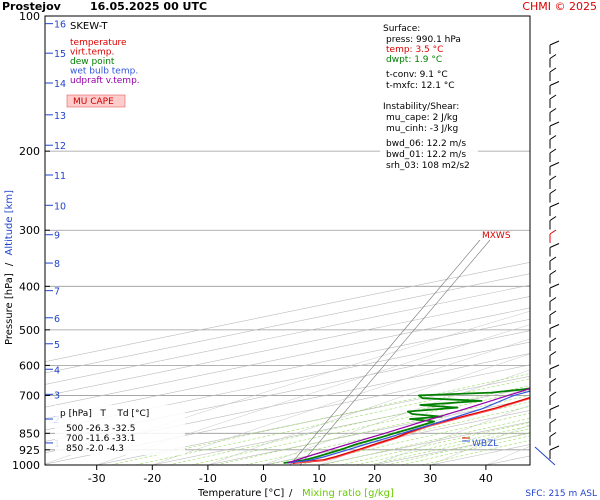 Image resolution: width=600 pixels, height=500 pixels. I want to click on station-title: Prostejov, so click(32, 6).